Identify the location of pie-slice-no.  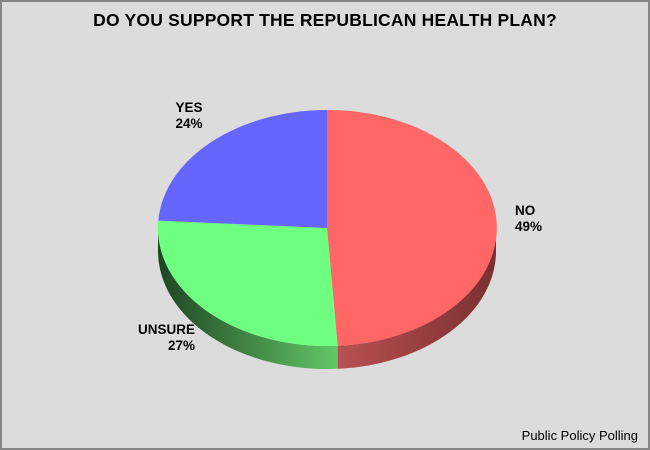
(412, 227).